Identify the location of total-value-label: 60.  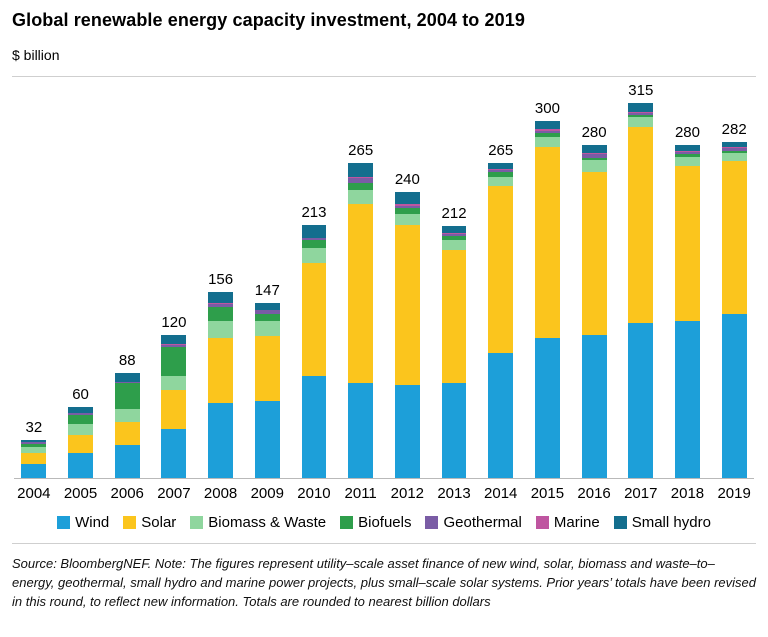
(80, 394).